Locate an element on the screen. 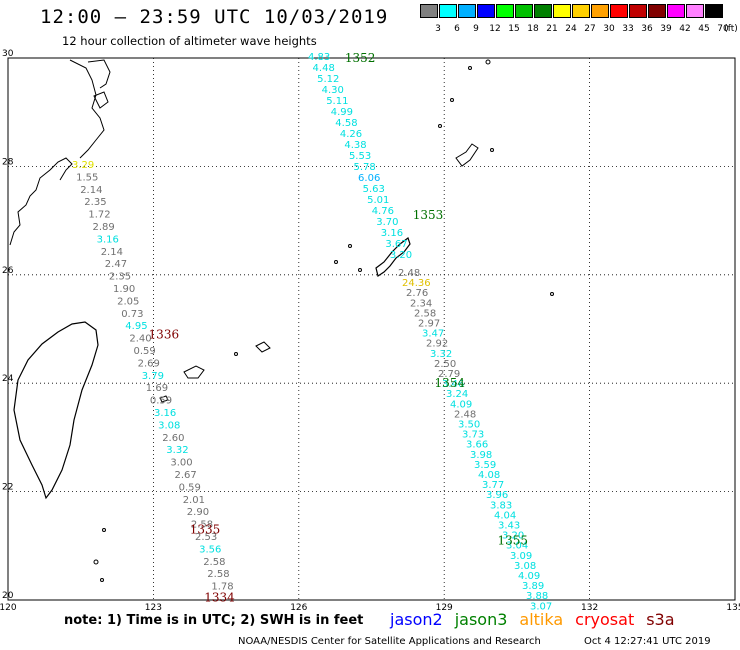 Image resolution: width=740 pixels, height=650 pixels. swh-value: 2.40 is located at coordinates (140, 339).